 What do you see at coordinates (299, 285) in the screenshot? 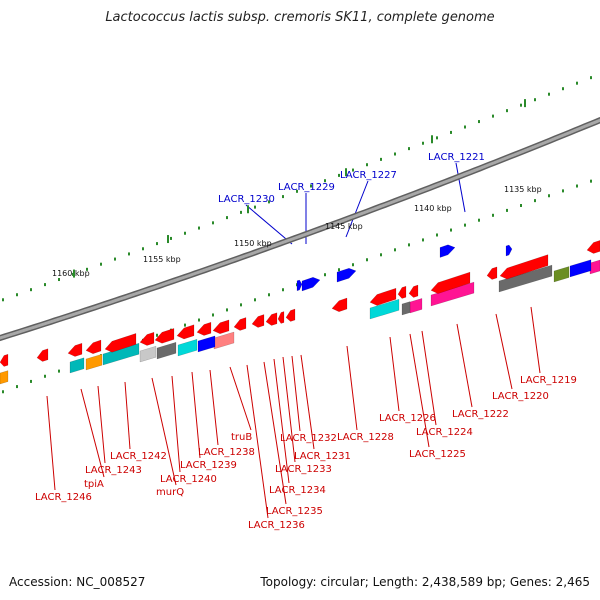
I see `gene-arrow-reverse` at bounding box center [299, 285].